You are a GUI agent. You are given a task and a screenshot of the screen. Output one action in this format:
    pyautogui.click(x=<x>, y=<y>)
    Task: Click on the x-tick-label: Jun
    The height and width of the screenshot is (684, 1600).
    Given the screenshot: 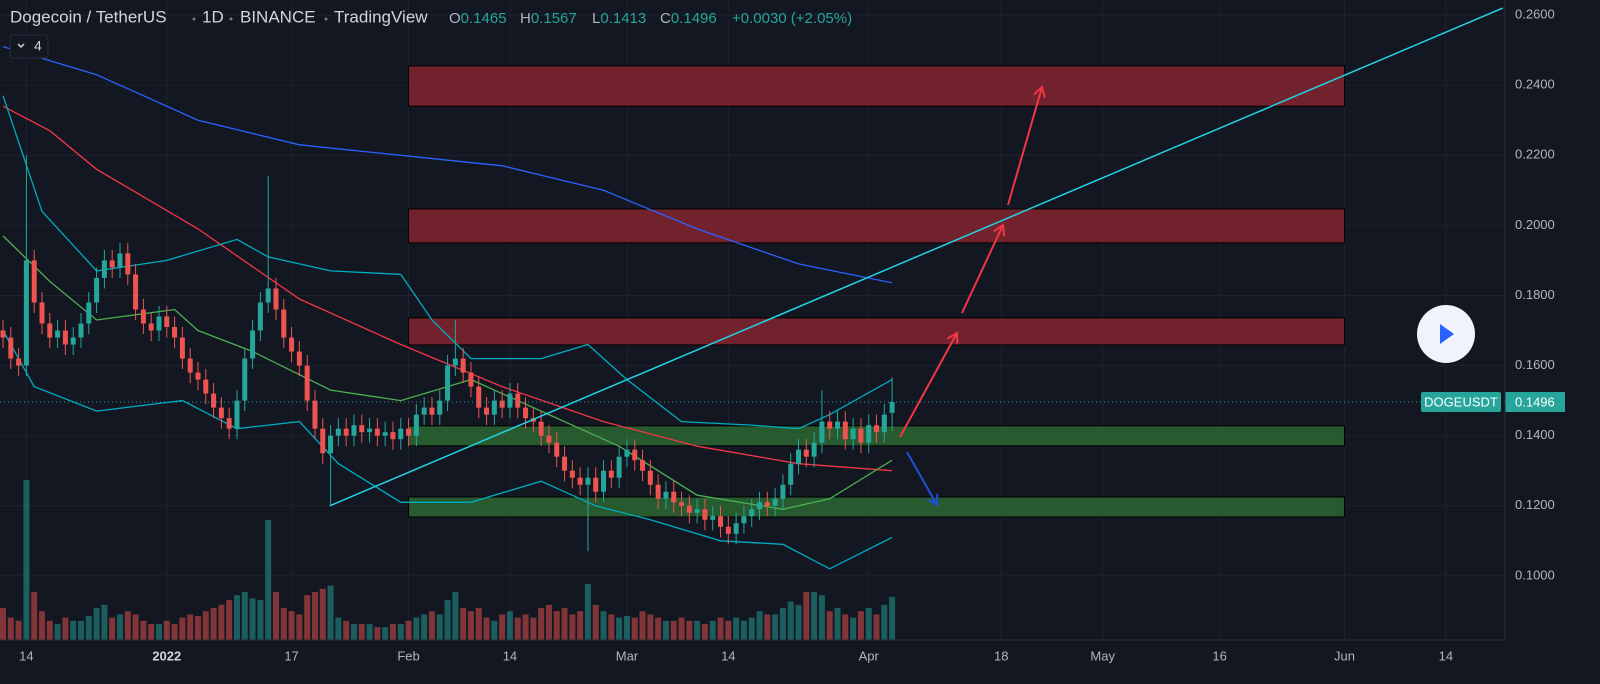 What is the action you would take?
    pyautogui.click(x=1344, y=655)
    